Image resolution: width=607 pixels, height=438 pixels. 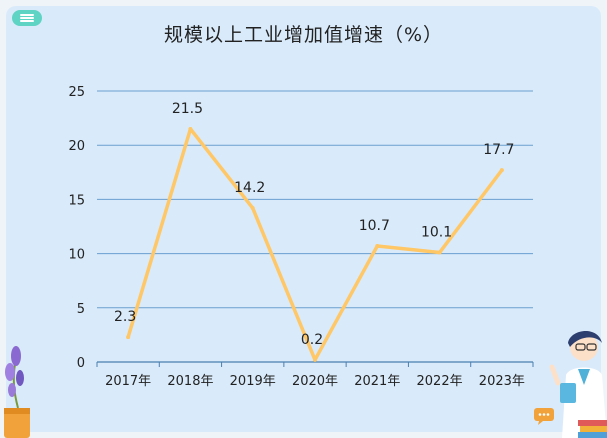 What do you see at coordinates (27, 18) in the screenshot?
I see `menu-icon` at bounding box center [27, 18].